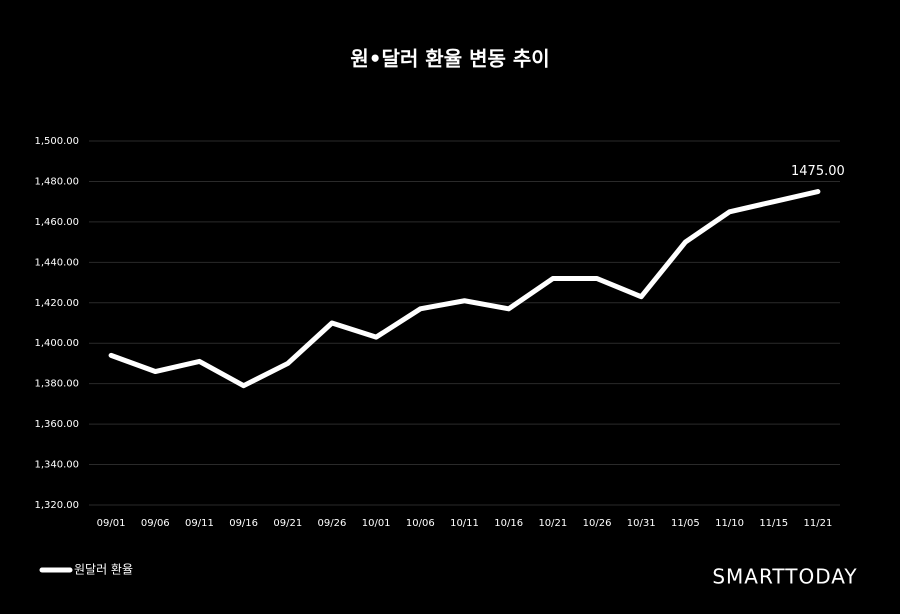 The image size is (900, 614). What do you see at coordinates (597, 523) in the screenshot?
I see `x-tick-label: 10/26` at bounding box center [597, 523].